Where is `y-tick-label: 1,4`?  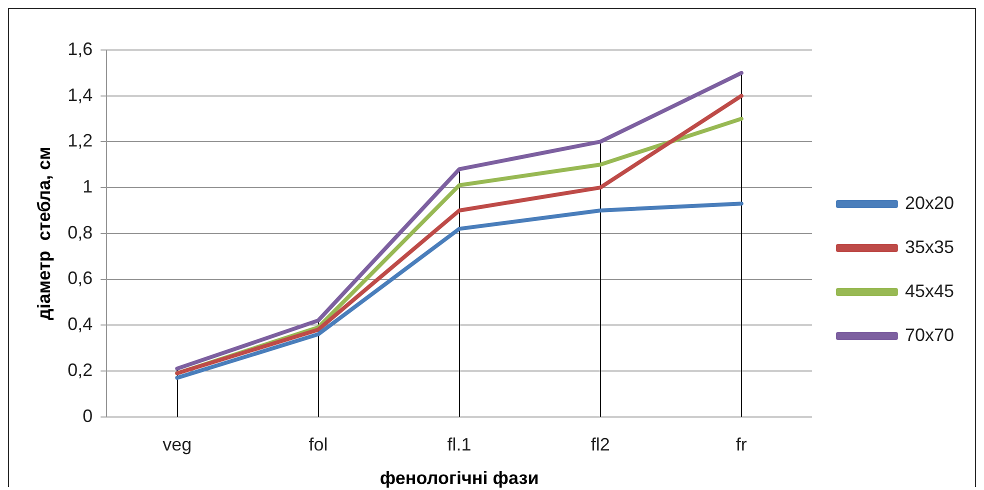
y-tick-label: 1,4 is located at coordinates (80, 94).